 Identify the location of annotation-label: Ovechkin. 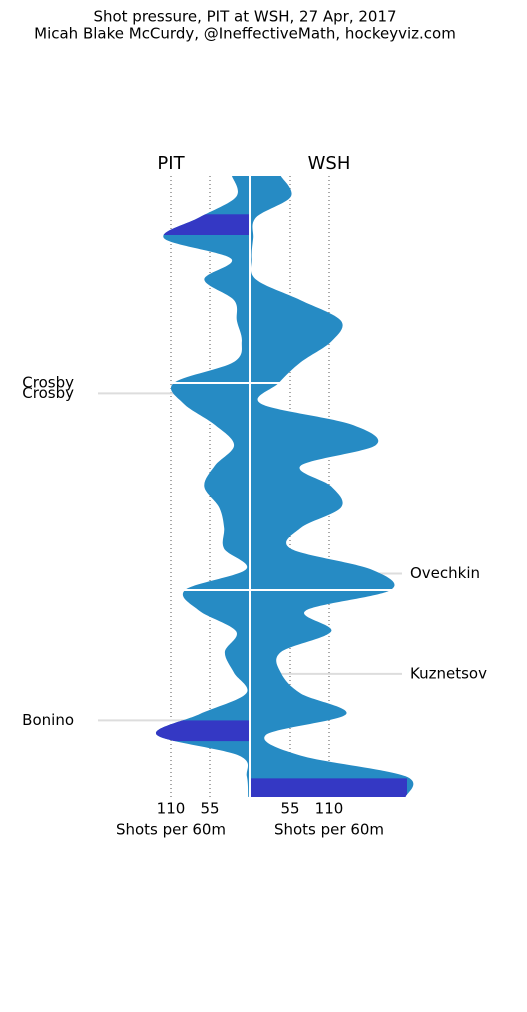
(445, 573).